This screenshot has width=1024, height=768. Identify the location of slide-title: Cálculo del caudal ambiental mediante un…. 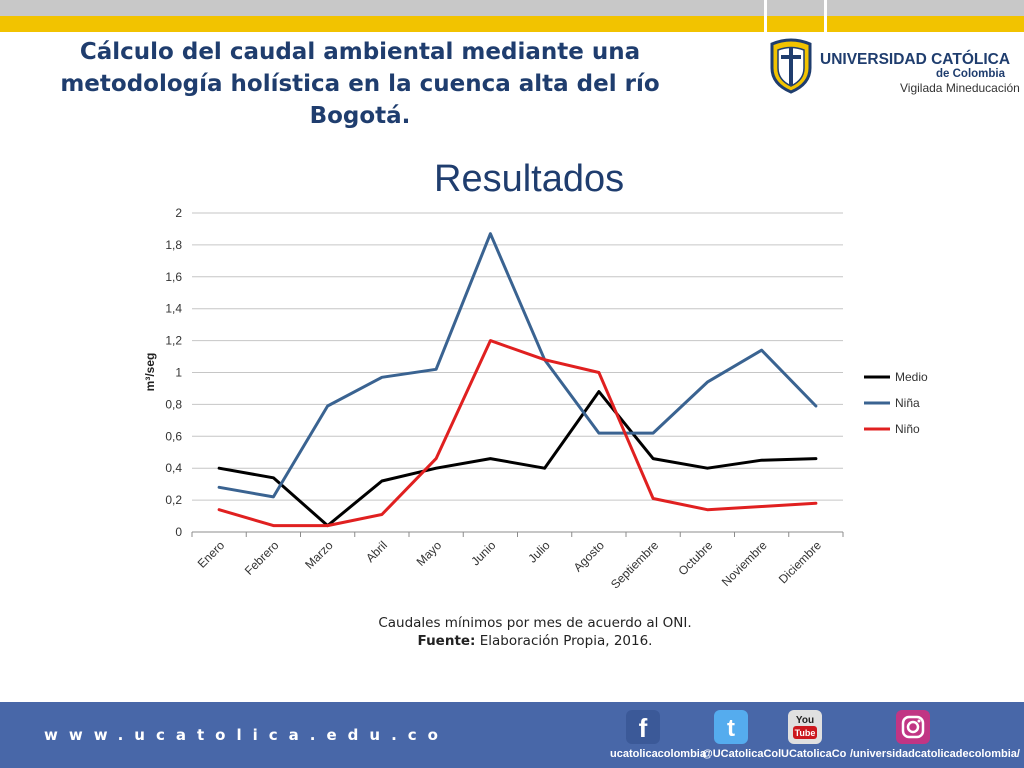
(360, 84).